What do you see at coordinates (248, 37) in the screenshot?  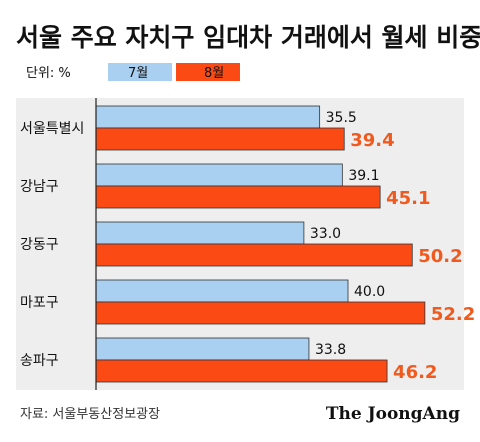 I see `chart-title: 서울 주요 자치구 임대차 거래에서 월세 비중` at bounding box center [248, 37].